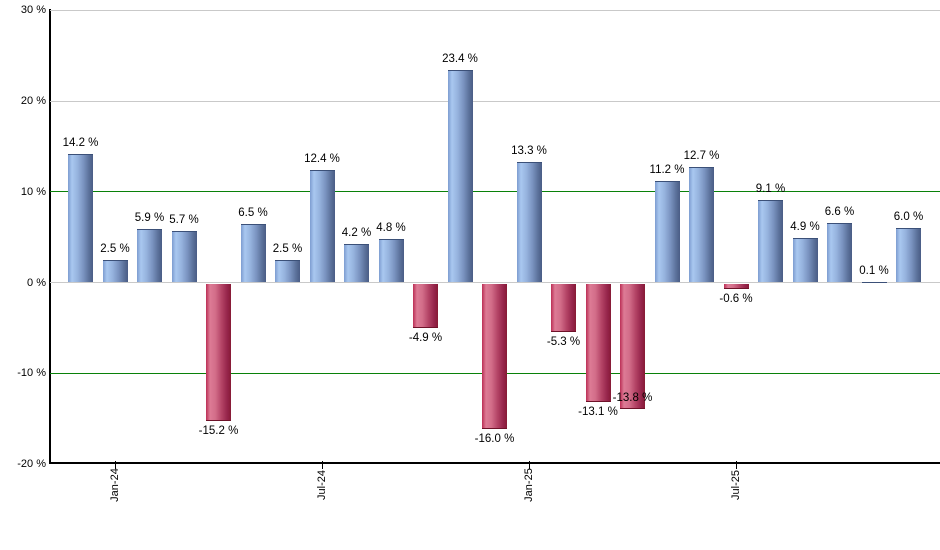 The width and height of the screenshot is (940, 550). What do you see at coordinates (598, 412) in the screenshot?
I see `bar-value-label: -13.1 %` at bounding box center [598, 412].